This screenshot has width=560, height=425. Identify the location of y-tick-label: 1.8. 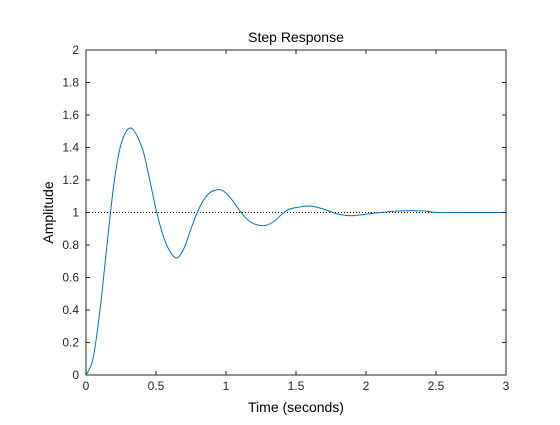
(70, 83).